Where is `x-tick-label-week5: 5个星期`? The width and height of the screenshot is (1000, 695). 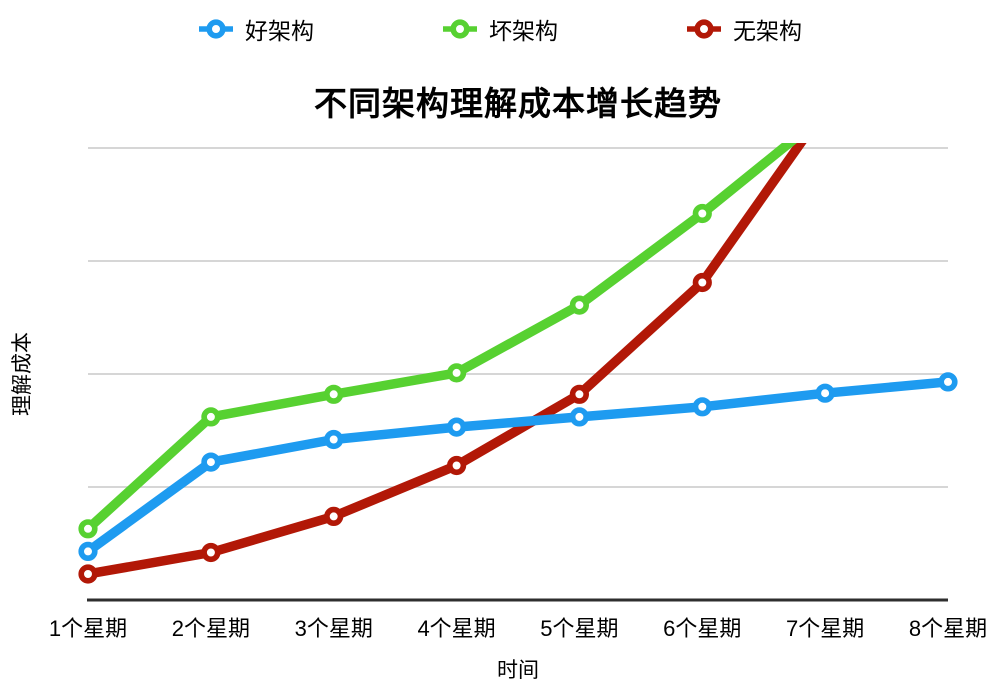 x-tick-label-week5: 5个星期 is located at coordinates (579, 628).